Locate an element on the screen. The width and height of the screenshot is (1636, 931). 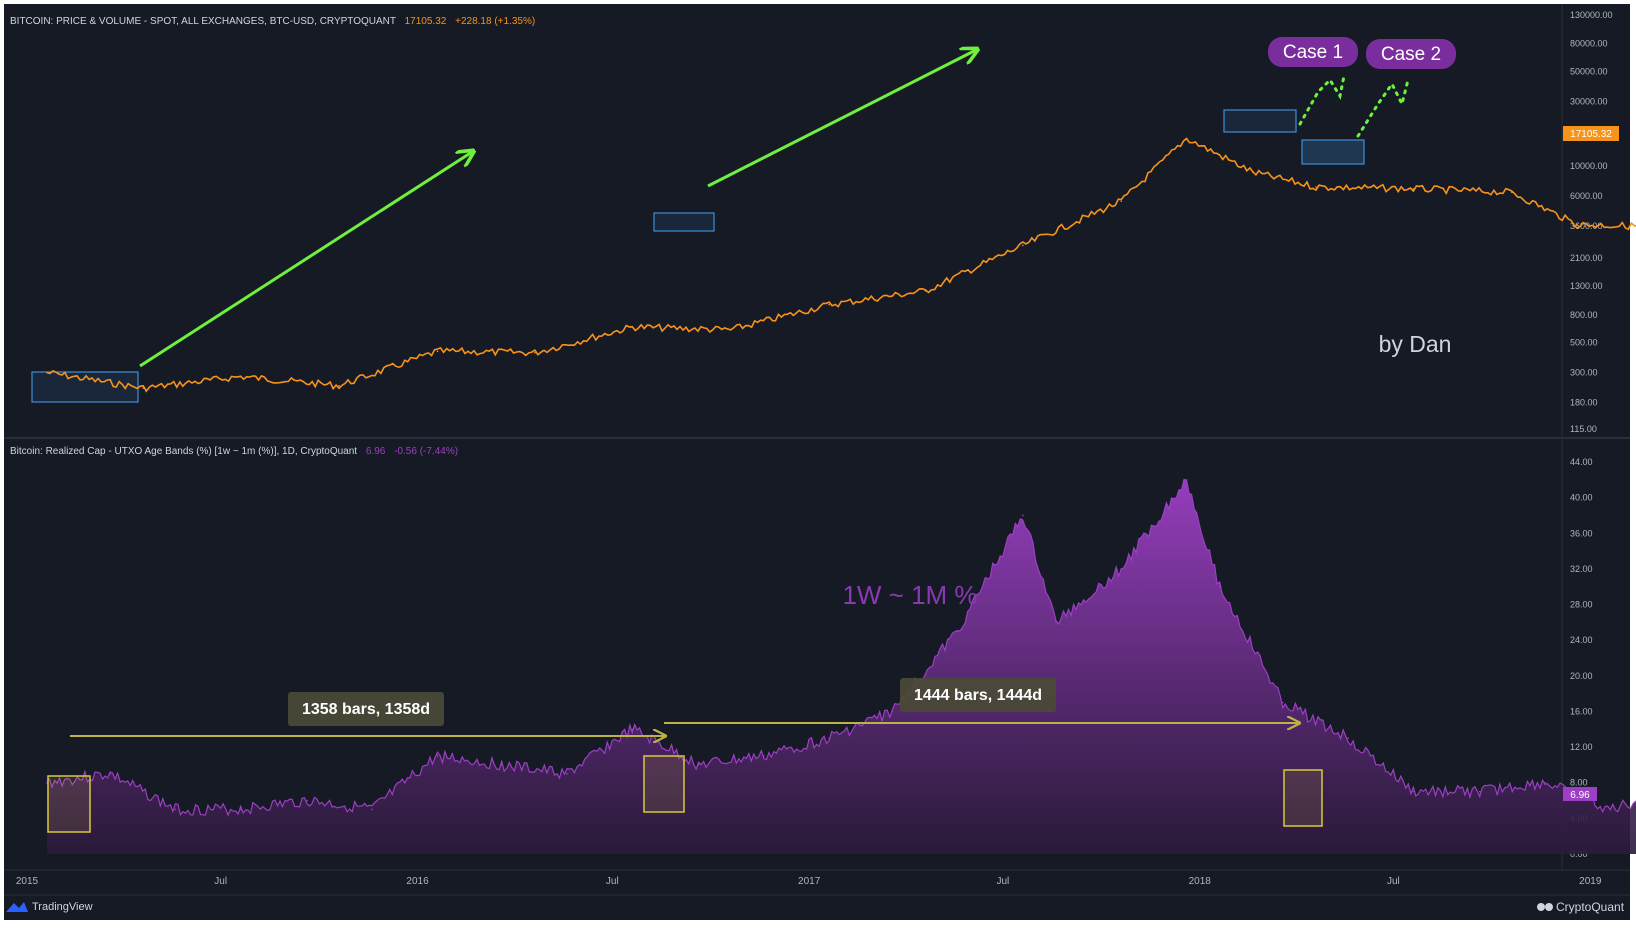
case1-label: Case 1 is located at coordinates (1313, 52).